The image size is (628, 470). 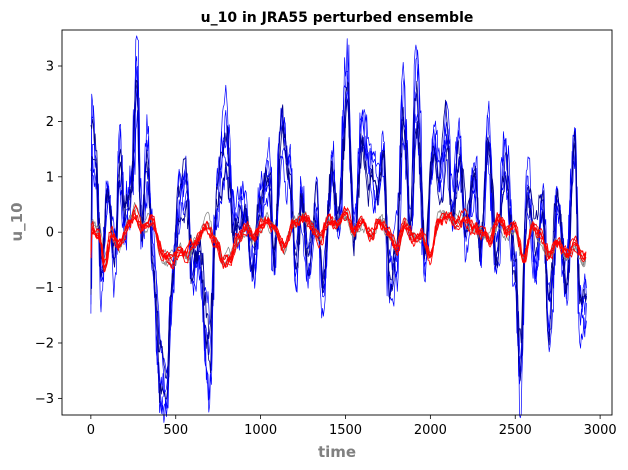 What do you see at coordinates (91, 430) in the screenshot?
I see `x-tick-label: 0` at bounding box center [91, 430].